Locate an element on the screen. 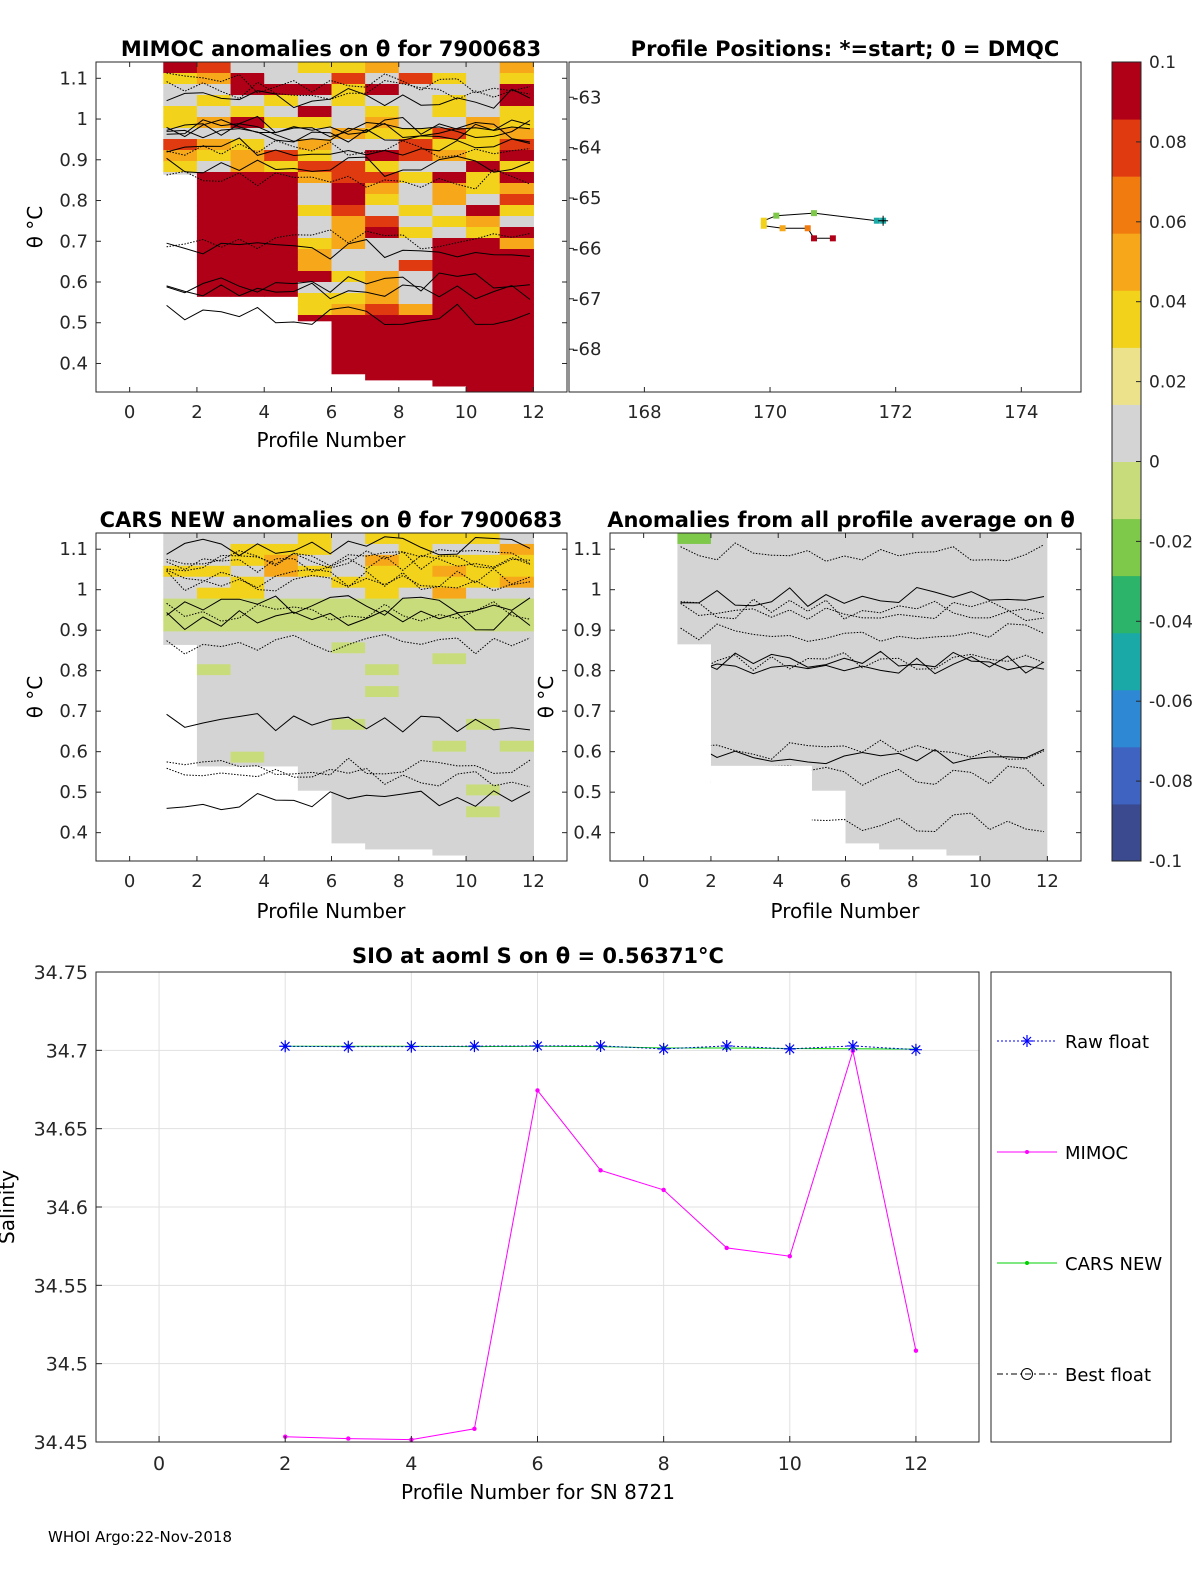 Image resolution: width=1200 pixels, height=1575 pixels. x-tick-label: 174 is located at coordinates (1021, 412).